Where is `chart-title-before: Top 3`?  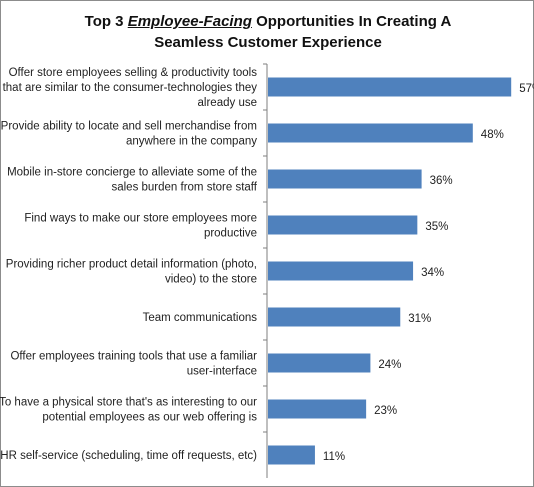
chart-title-before: Top 3 is located at coordinates (106, 21).